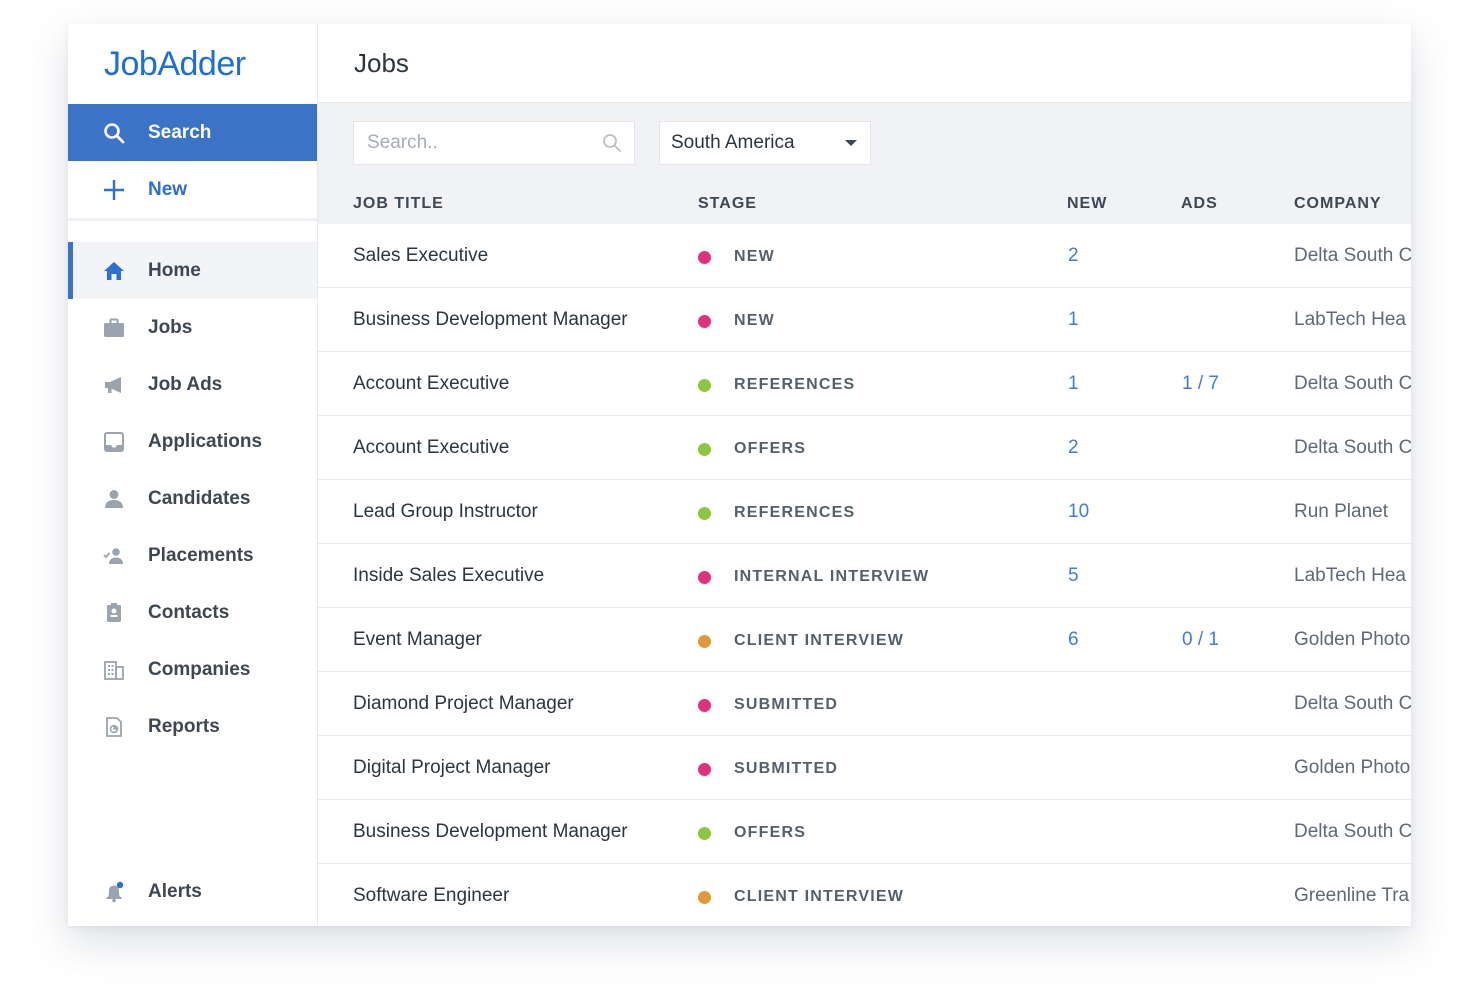 The width and height of the screenshot is (1480, 987). I want to click on sidebar-item-companies: Companies, so click(192, 669).